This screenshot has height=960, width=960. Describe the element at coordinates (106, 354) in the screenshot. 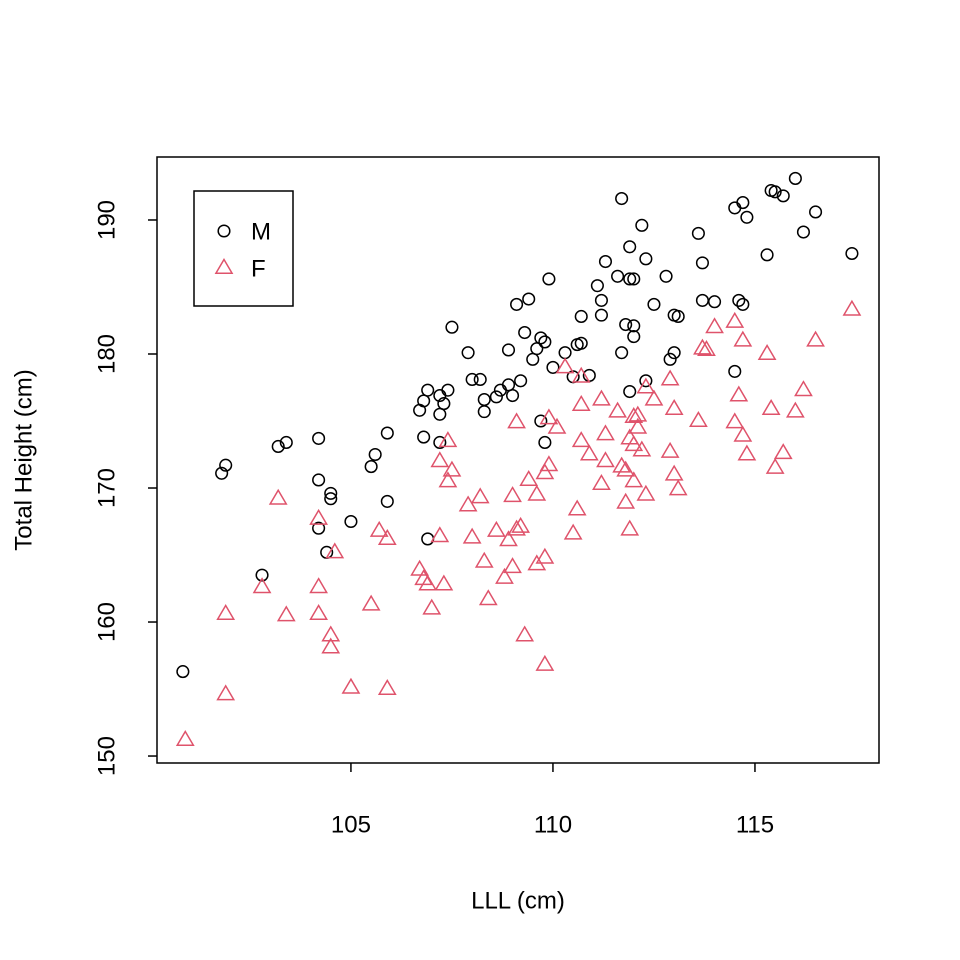

I see `y-tick-label: 180` at that location.